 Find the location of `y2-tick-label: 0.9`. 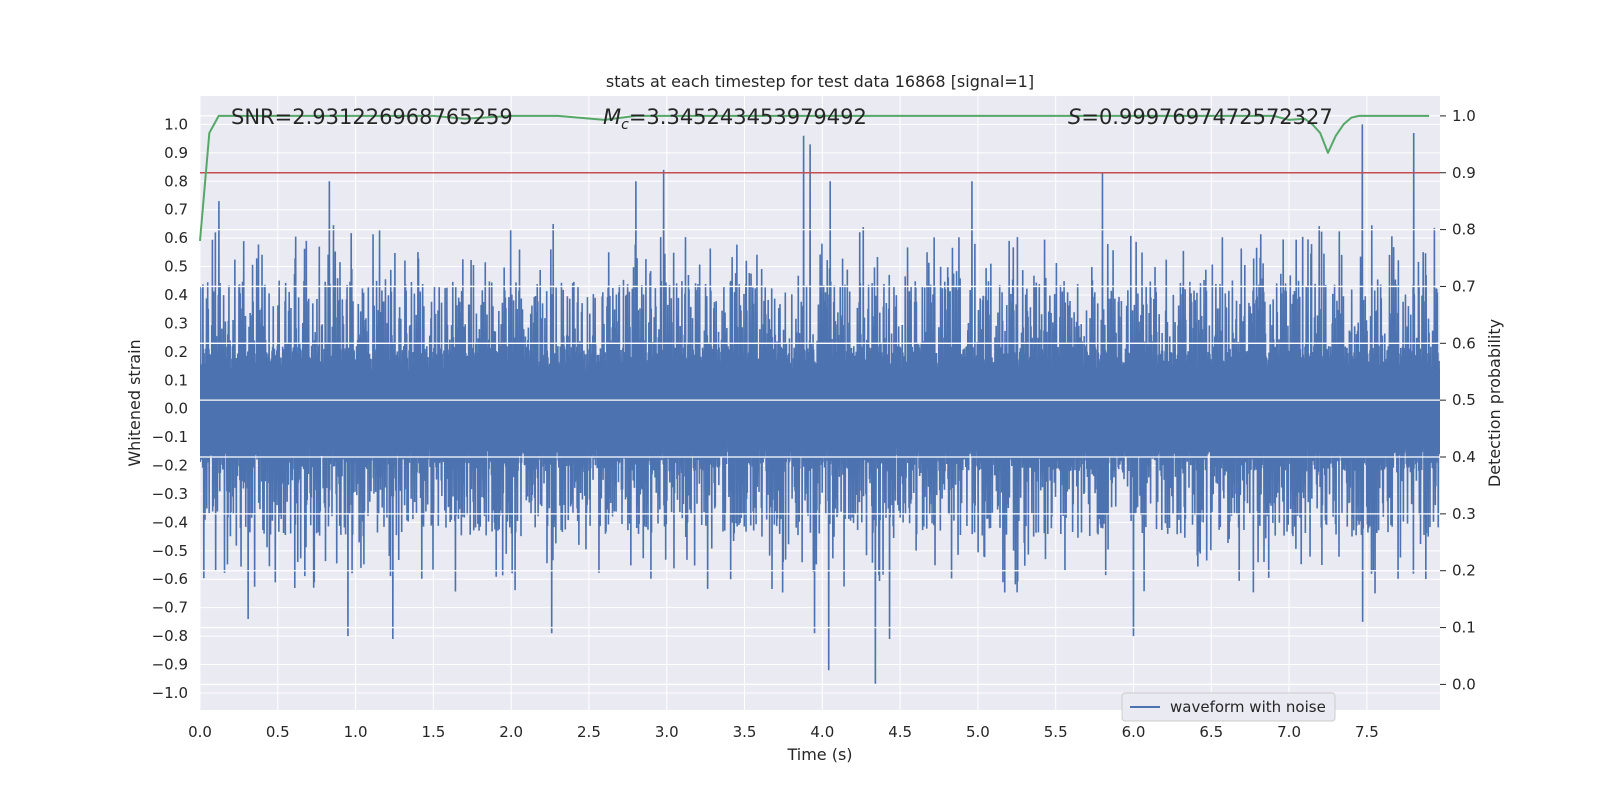

y2-tick-label: 0.9 is located at coordinates (1464, 173).